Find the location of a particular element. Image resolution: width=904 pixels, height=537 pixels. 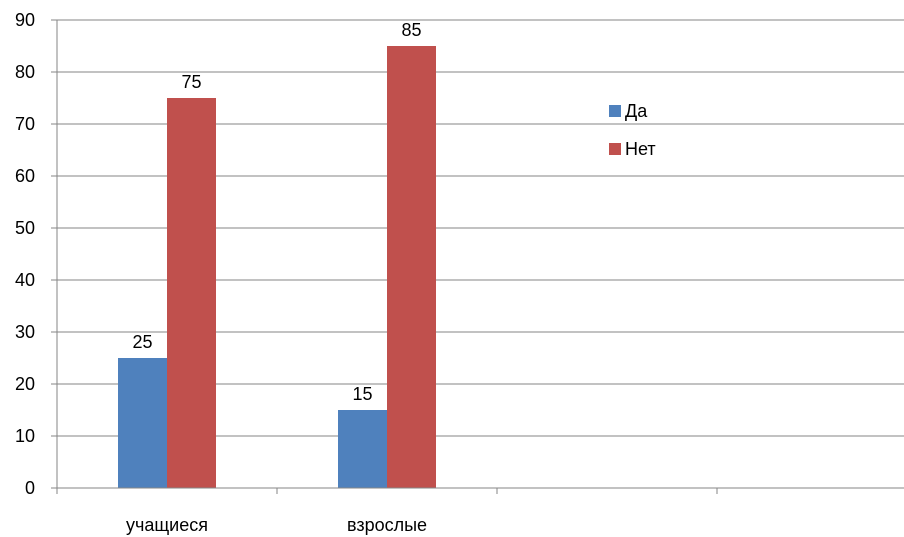

y-tick-label: 70 is located at coordinates (25, 124).